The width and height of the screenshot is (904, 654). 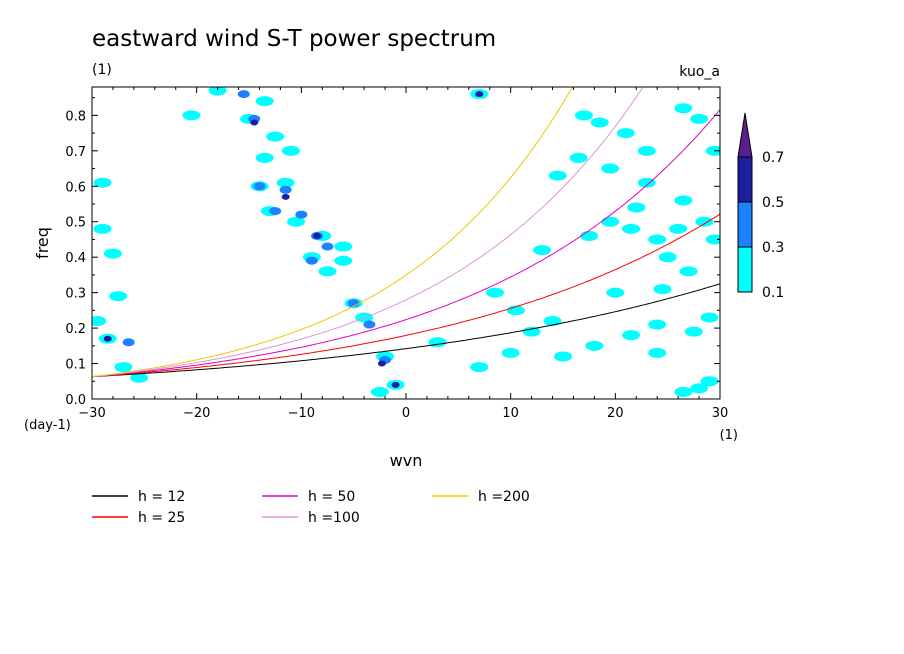 What do you see at coordinates (773, 293) in the screenshot?
I see `colorbar-label: 0.1` at bounding box center [773, 293].